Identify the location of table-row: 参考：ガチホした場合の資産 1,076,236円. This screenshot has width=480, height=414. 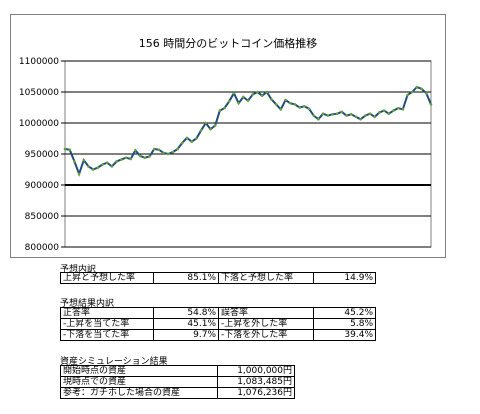
(177, 393).